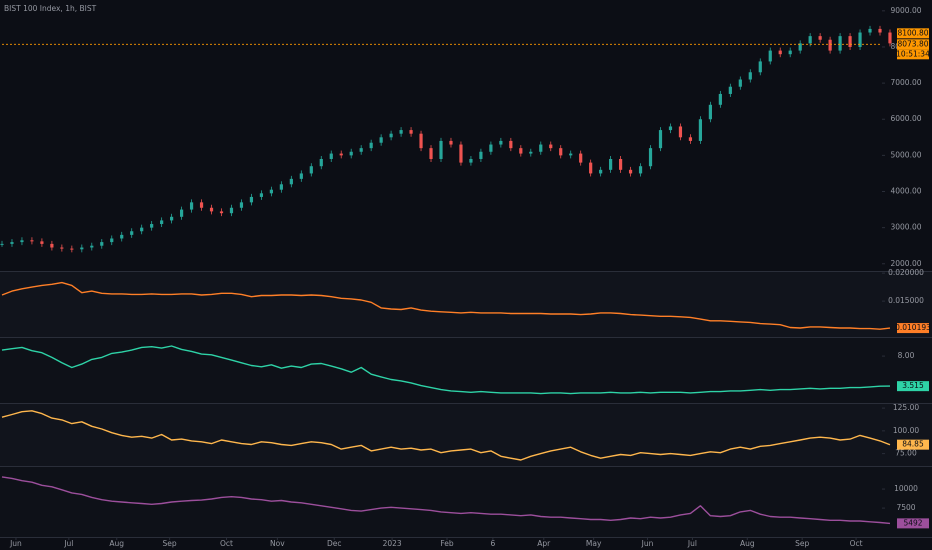 This screenshot has height=550, width=932. I want to click on y-tick-label: 125.00, so click(906, 407).